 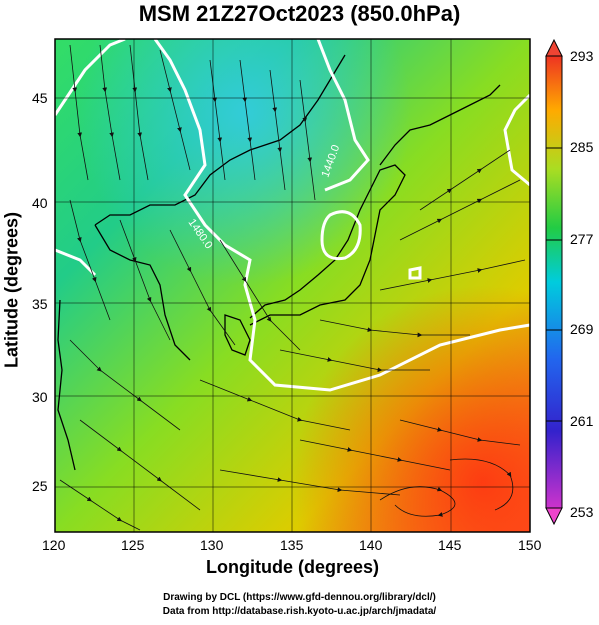 I want to click on y-tick-40: 40, so click(x=40, y=203).